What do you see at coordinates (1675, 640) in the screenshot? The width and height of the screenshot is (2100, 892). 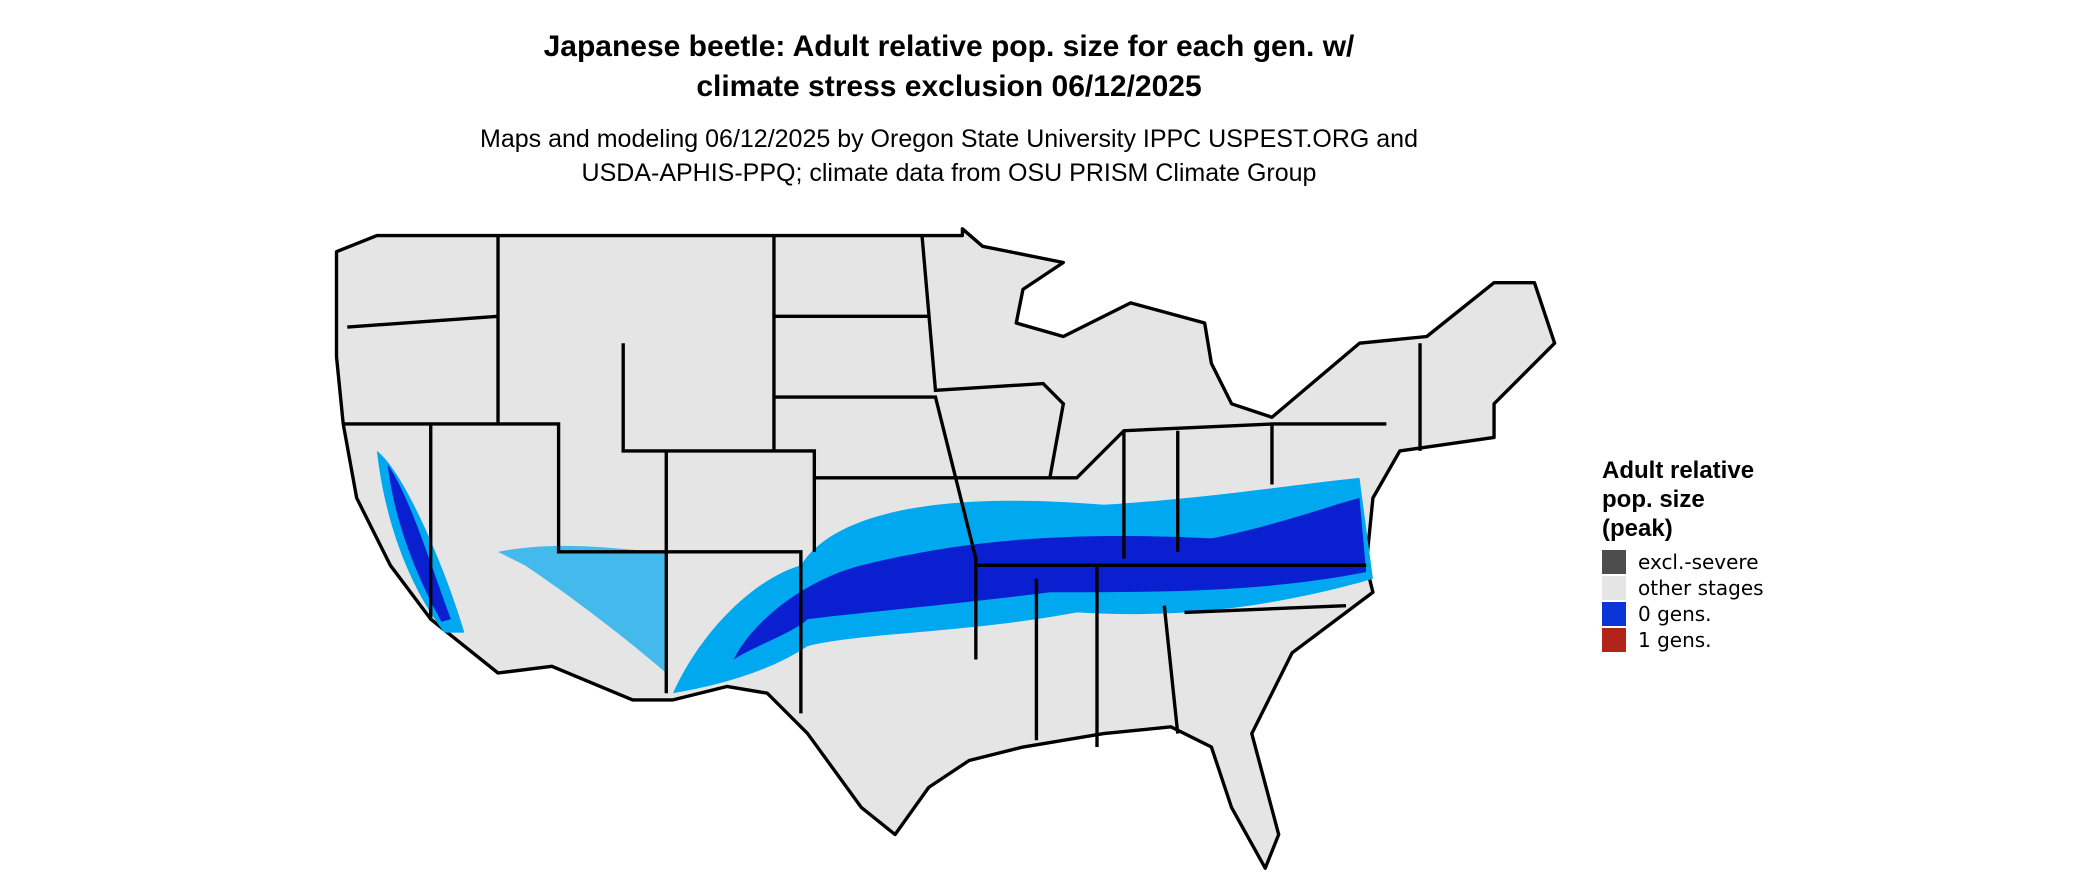 I see `legend-label: 1 gens.` at bounding box center [1675, 640].